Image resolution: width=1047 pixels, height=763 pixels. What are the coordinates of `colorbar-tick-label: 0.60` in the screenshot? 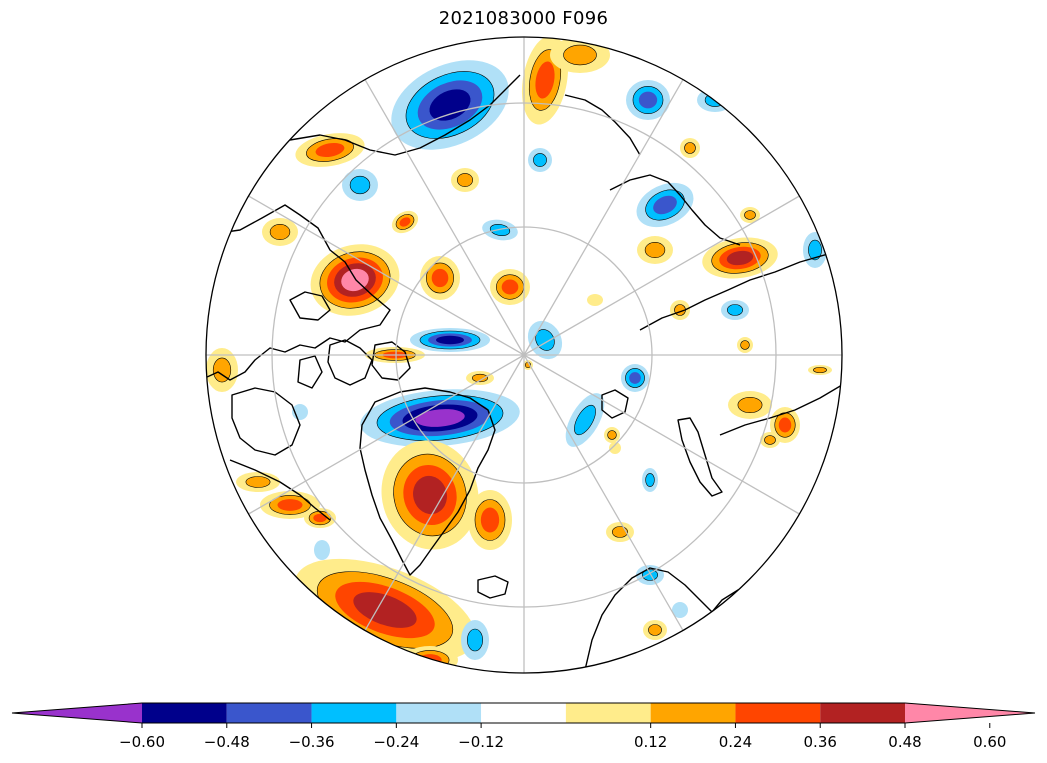 It's located at (990, 742).